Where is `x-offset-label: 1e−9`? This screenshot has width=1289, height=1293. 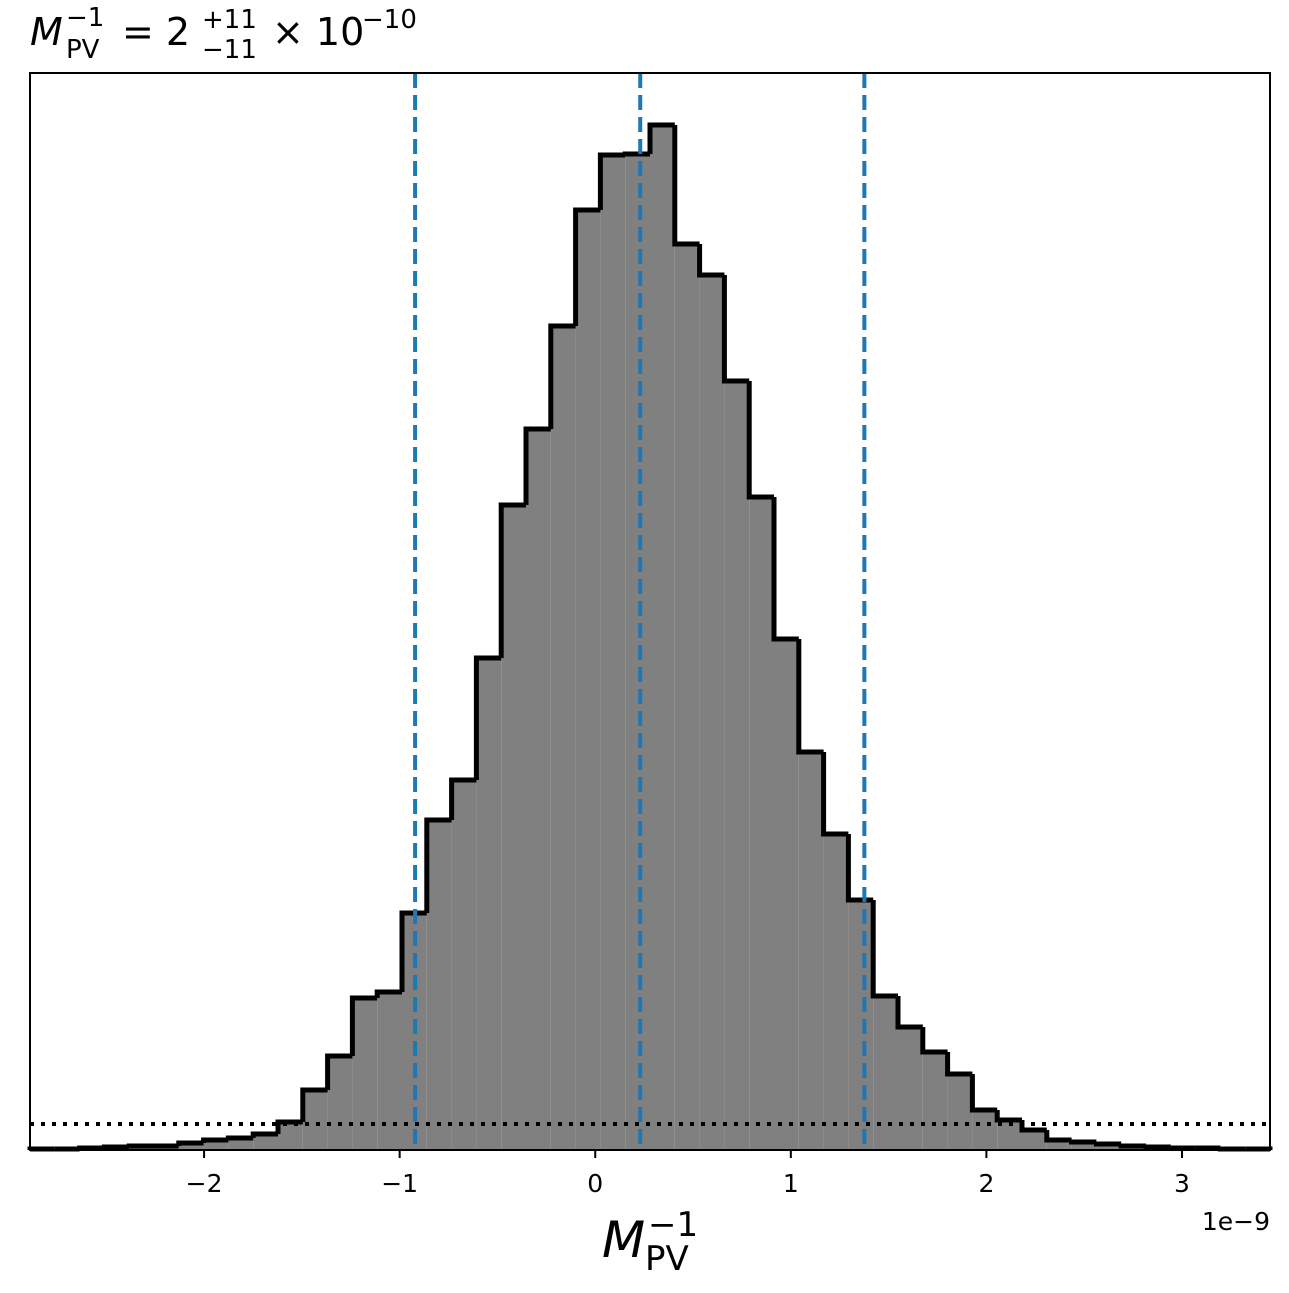
x-offset-label: 1e−9 is located at coordinates (1236, 1221).